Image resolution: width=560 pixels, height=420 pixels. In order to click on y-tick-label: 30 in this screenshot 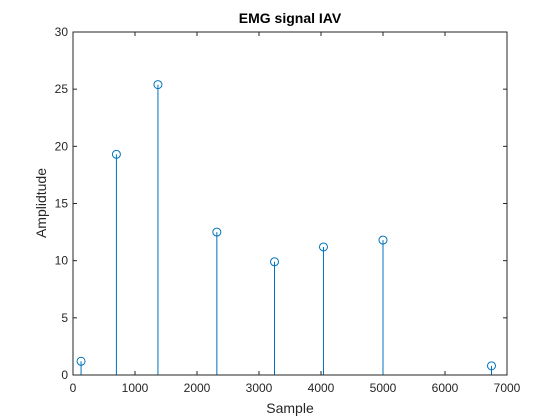, I will do `click(62, 32)`.